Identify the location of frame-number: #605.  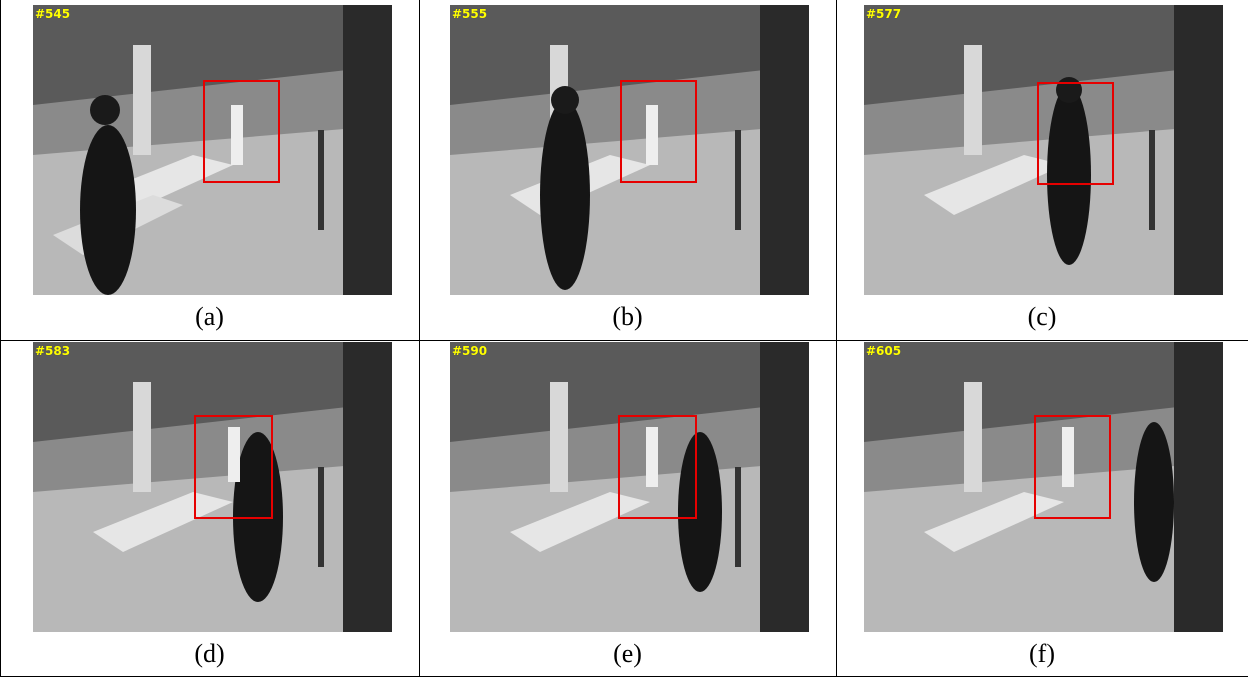
(884, 351).